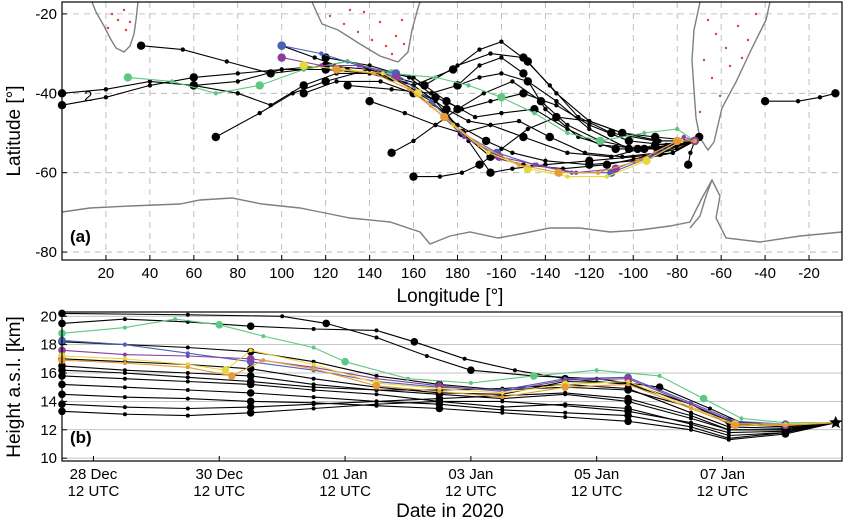  Describe the element at coordinates (596, 474) in the screenshot. I see `x-tick-label: 05 Jan` at that location.